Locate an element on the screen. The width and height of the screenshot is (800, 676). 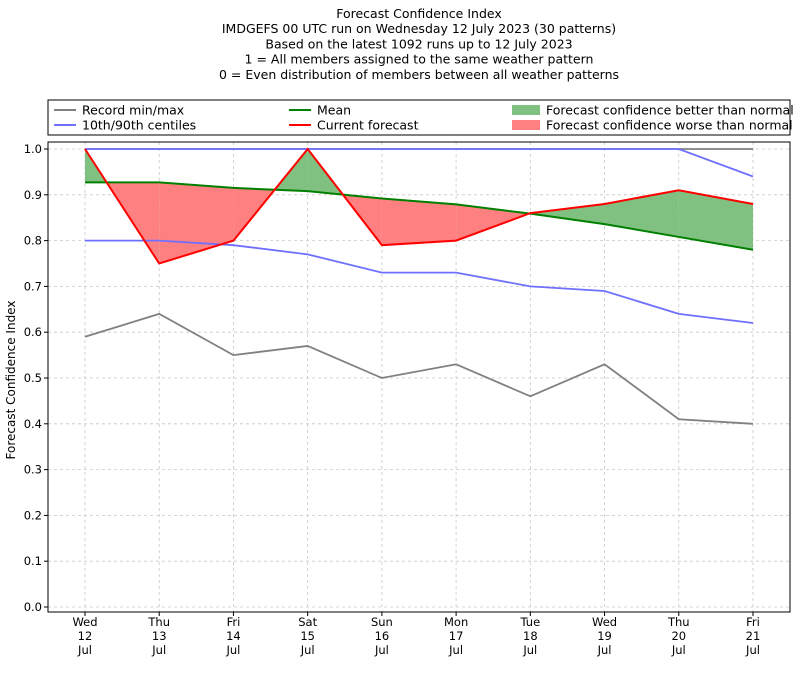
x-tick-label: Tue is located at coordinates (530, 622).